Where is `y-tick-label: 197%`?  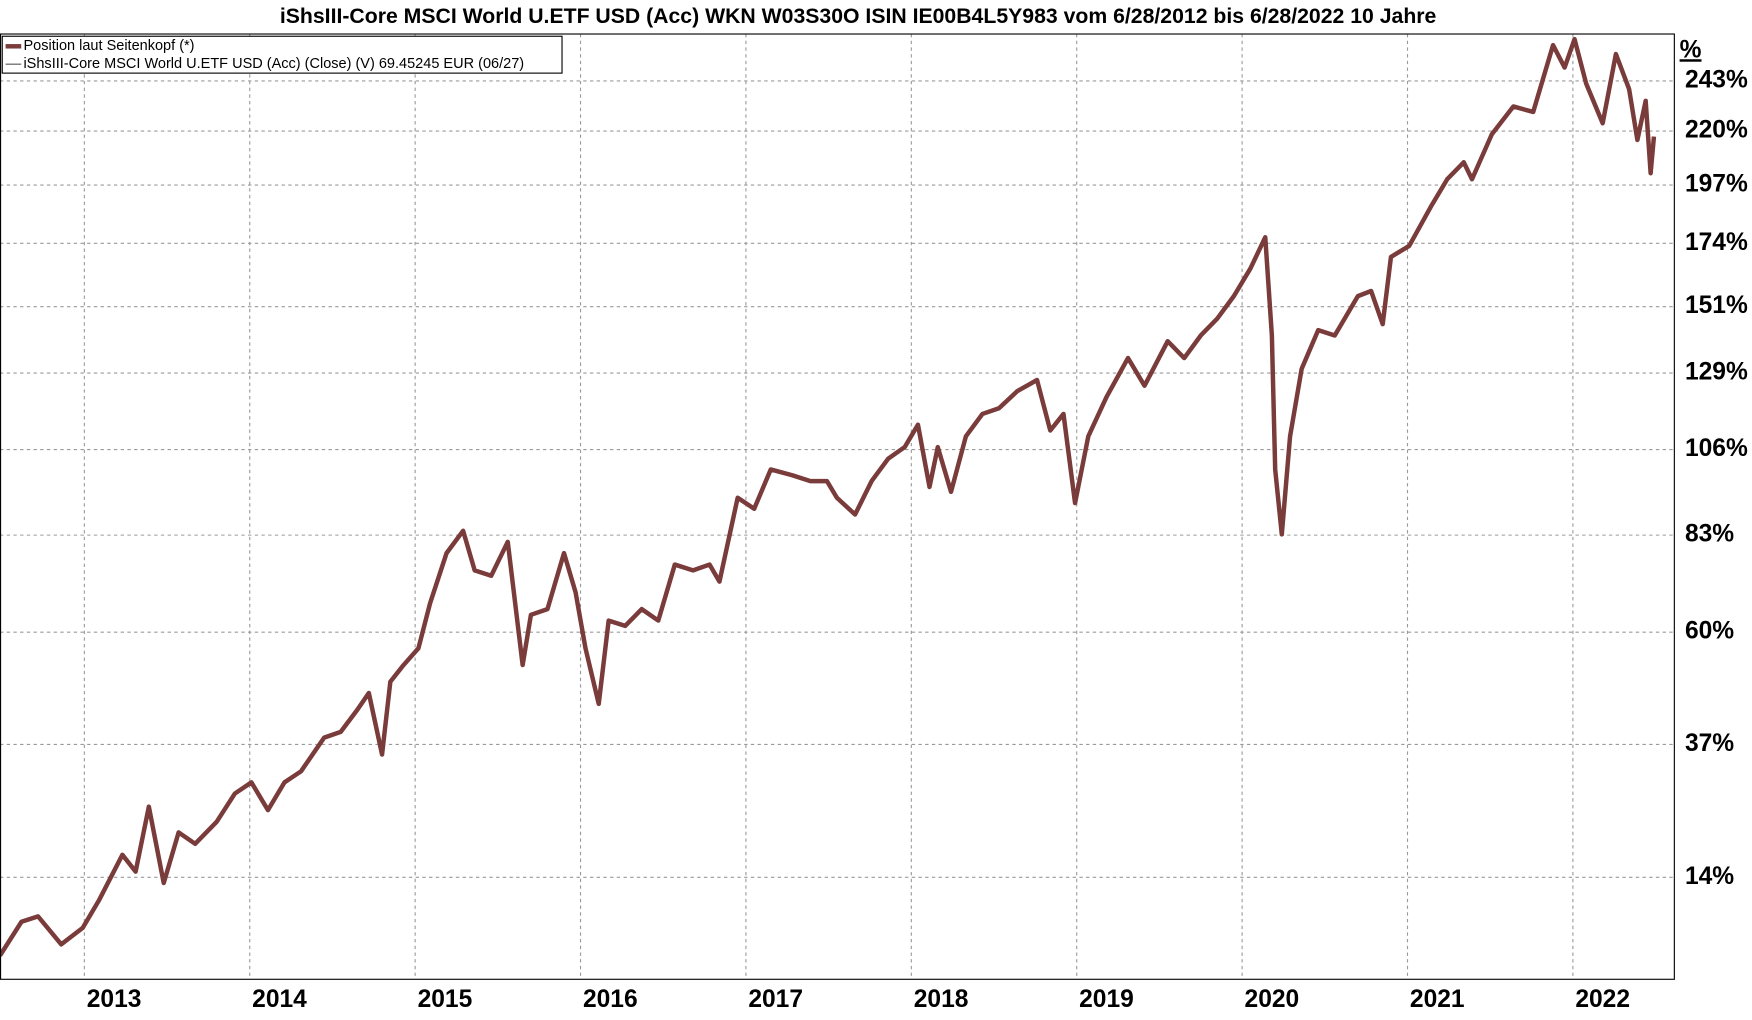 y-tick-label: 197% is located at coordinates (1716, 184).